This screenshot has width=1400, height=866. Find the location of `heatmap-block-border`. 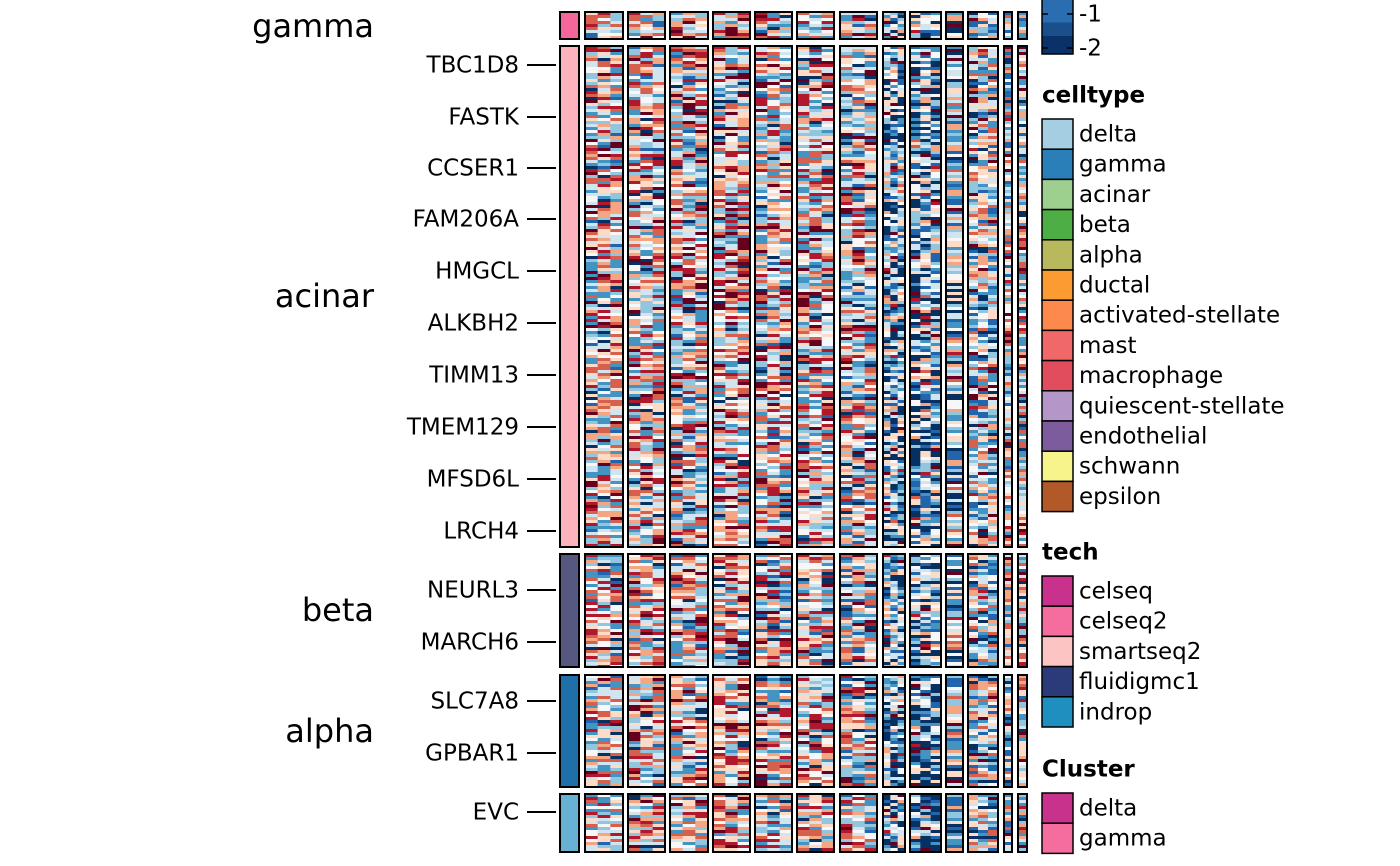

heatmap-block-border is located at coordinates (983, 25).